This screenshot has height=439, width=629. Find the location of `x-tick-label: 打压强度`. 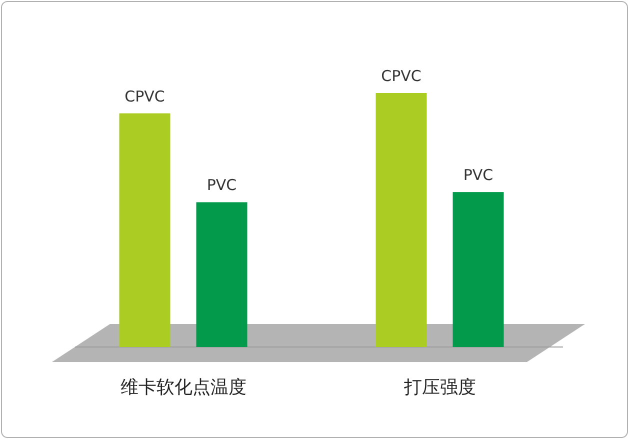

x-tick-label: 打压强度 is located at coordinates (439, 387).